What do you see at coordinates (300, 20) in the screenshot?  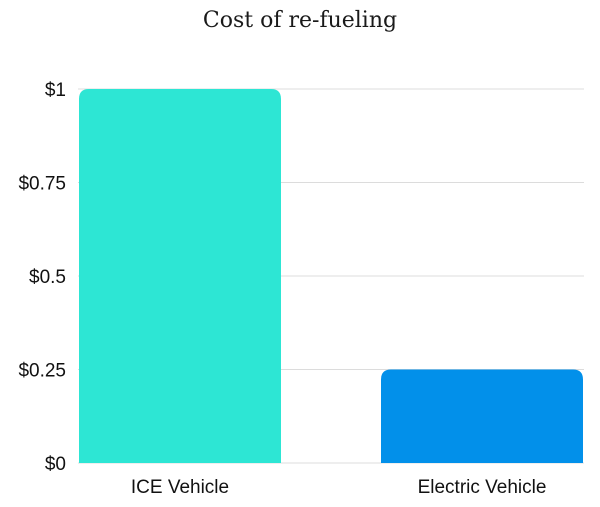 I see `chart-title: Cost of re-fueling` at bounding box center [300, 20].